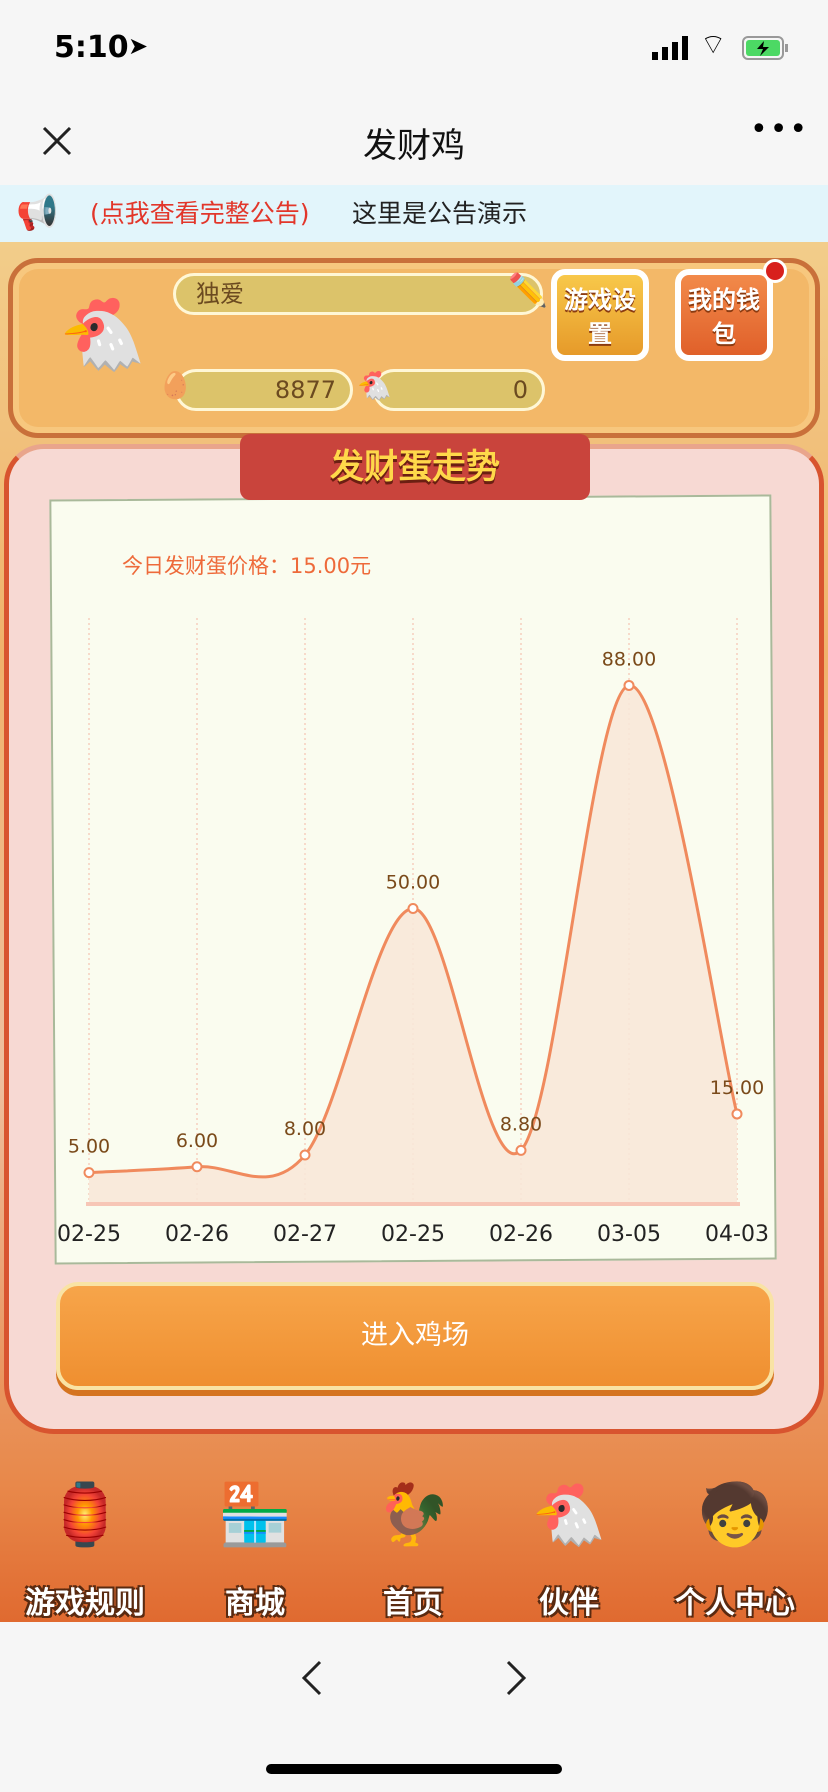  I want to click on egg-count: 8877, so click(264, 390).